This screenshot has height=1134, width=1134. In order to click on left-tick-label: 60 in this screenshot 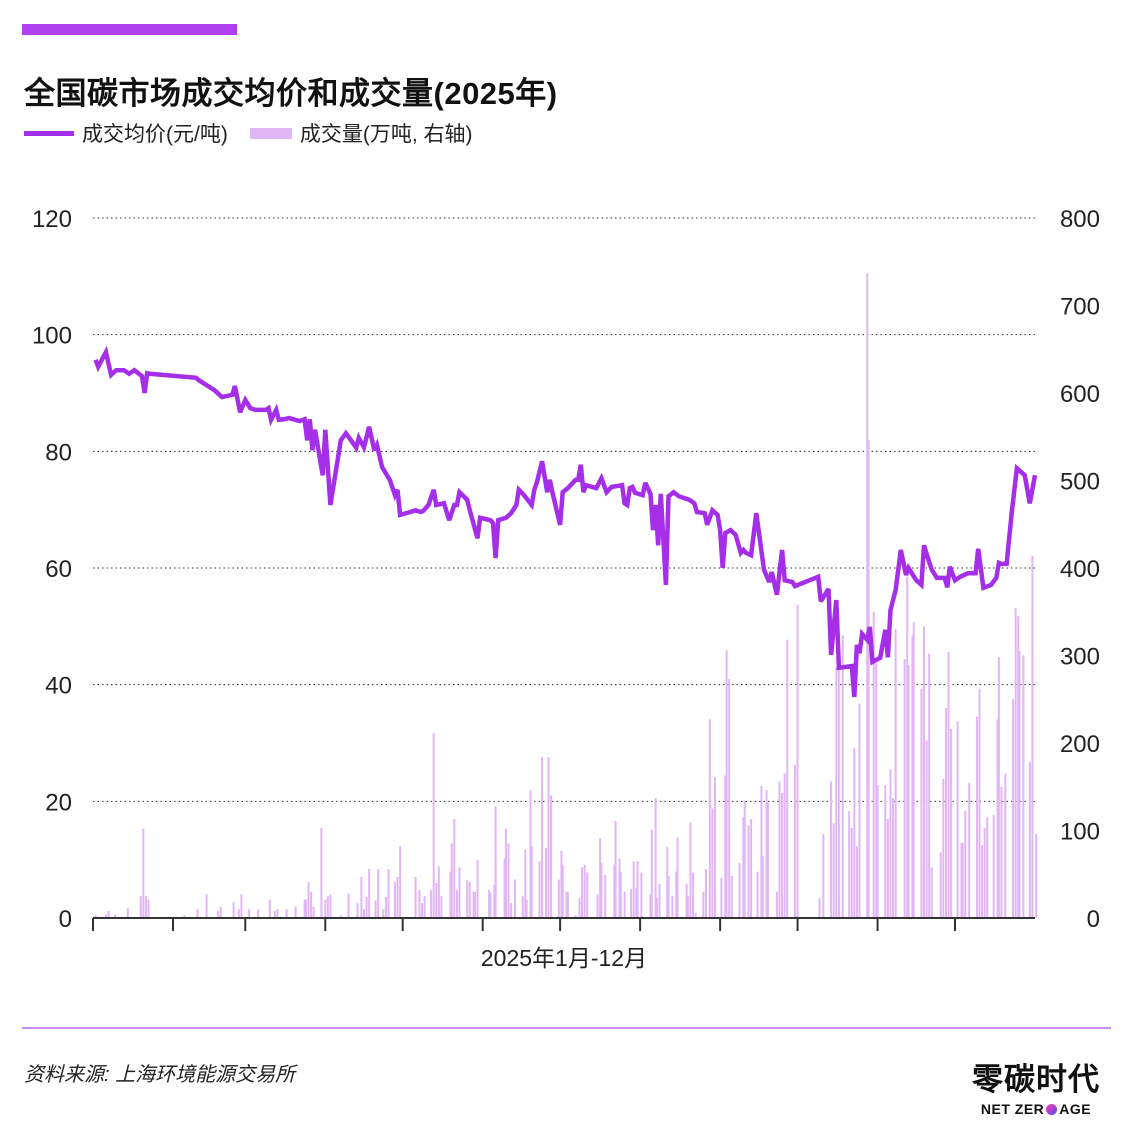, I will do `click(58, 569)`.